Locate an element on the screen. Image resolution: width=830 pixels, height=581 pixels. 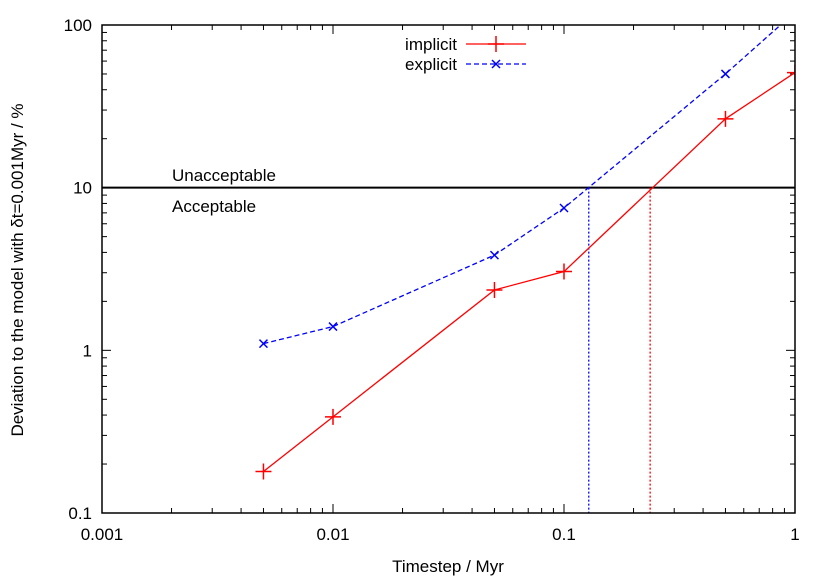
x-tick-label: 0.1 is located at coordinates (564, 534).